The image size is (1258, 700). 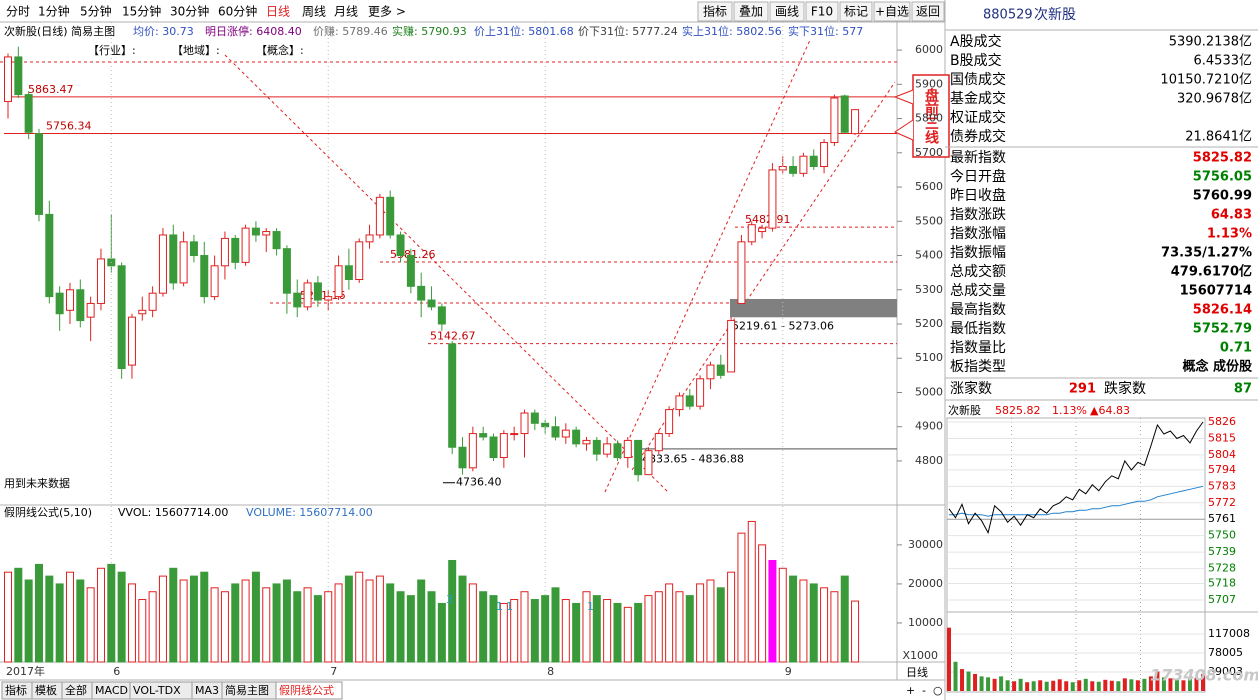 What do you see at coordinates (54, 11) in the screenshot?
I see `period-tab: 1分钟` at bounding box center [54, 11].